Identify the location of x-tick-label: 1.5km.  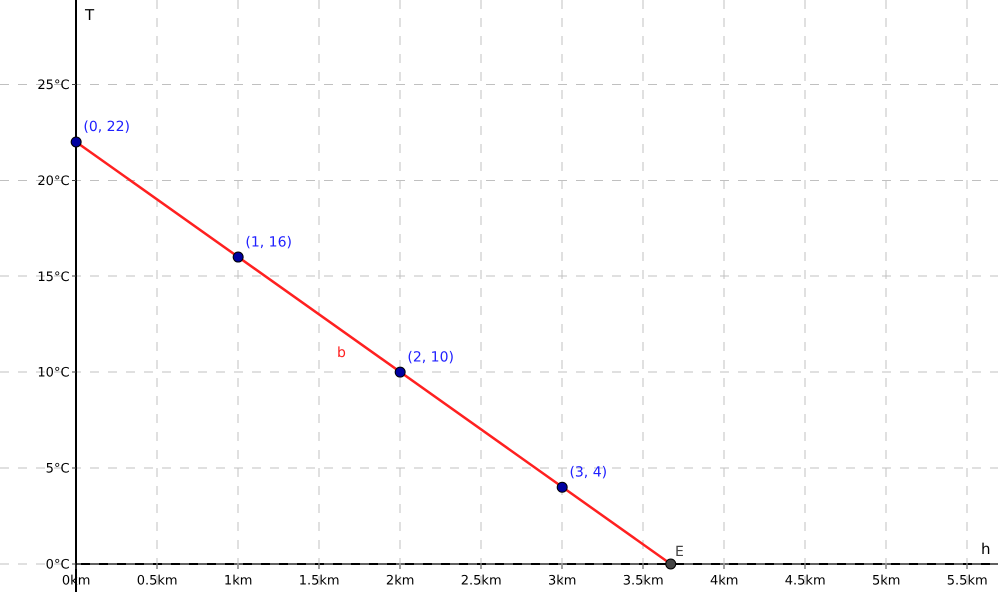
(319, 581).